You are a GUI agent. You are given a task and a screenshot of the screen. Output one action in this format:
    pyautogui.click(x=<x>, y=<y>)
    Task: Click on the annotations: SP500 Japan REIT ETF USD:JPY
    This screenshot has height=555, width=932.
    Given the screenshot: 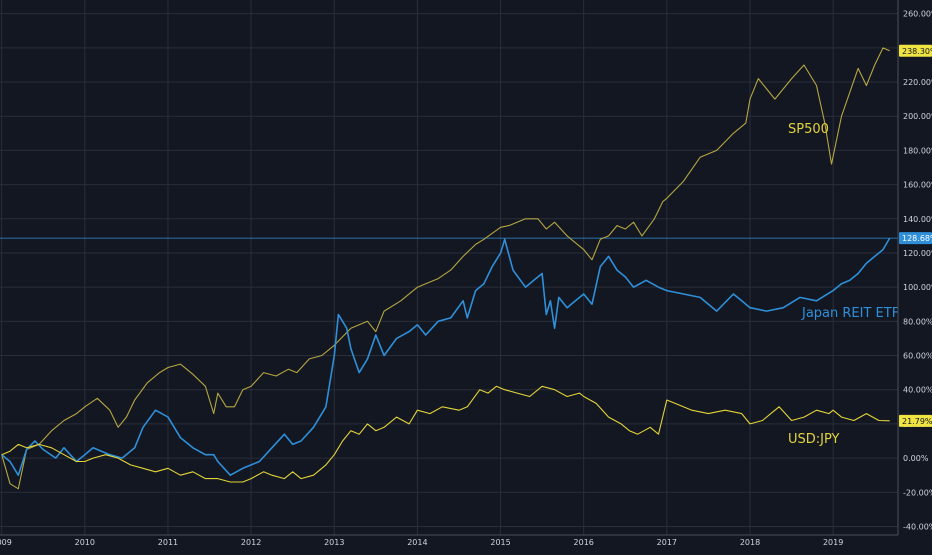 What is the action you would take?
    pyautogui.click(x=843, y=284)
    